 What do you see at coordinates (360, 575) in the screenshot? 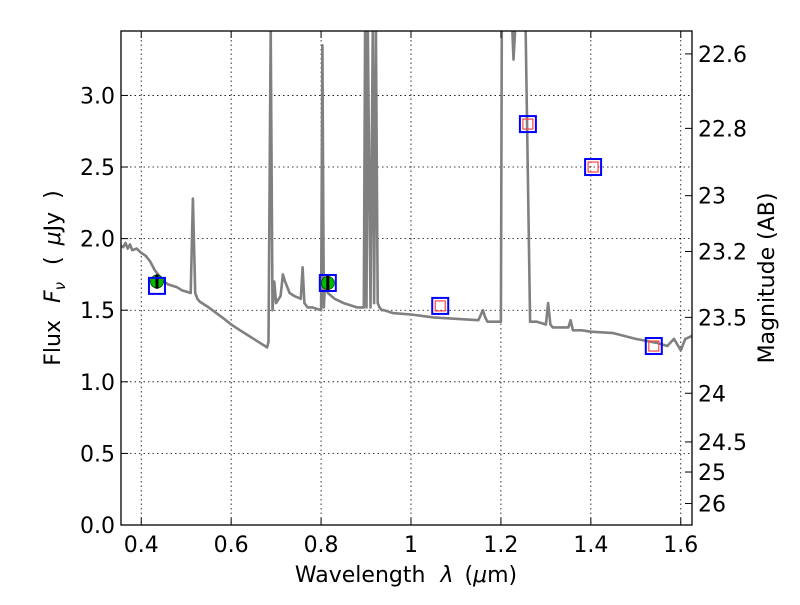
I see `x-axis-title-text: Wavelength` at bounding box center [360, 575].